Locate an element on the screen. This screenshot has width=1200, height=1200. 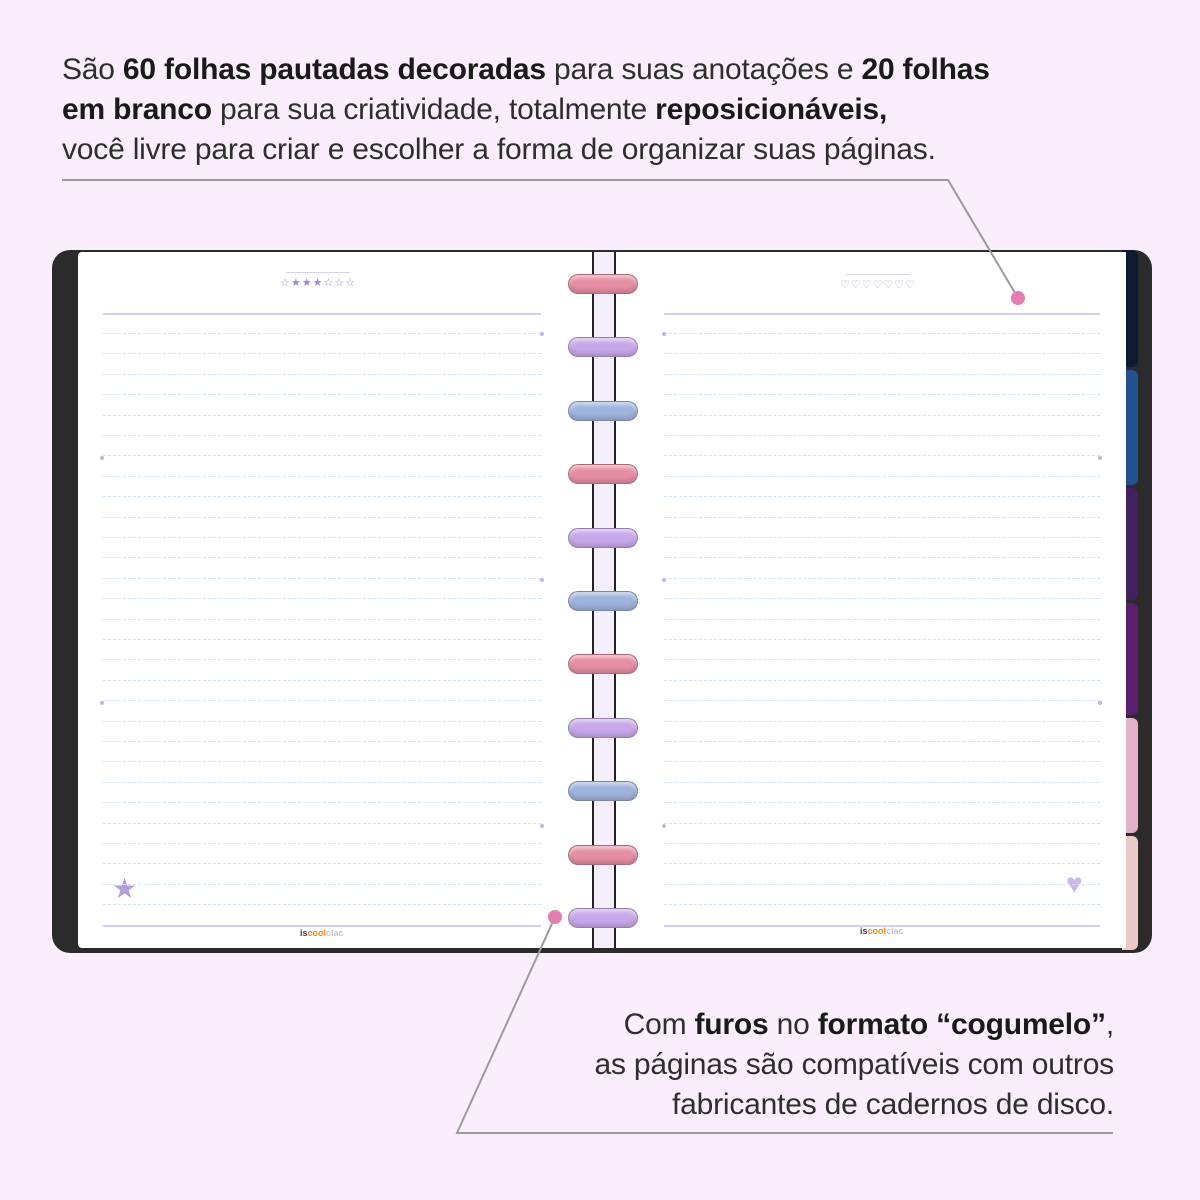
text-segment: para suas anotações e is located at coordinates (703, 69).